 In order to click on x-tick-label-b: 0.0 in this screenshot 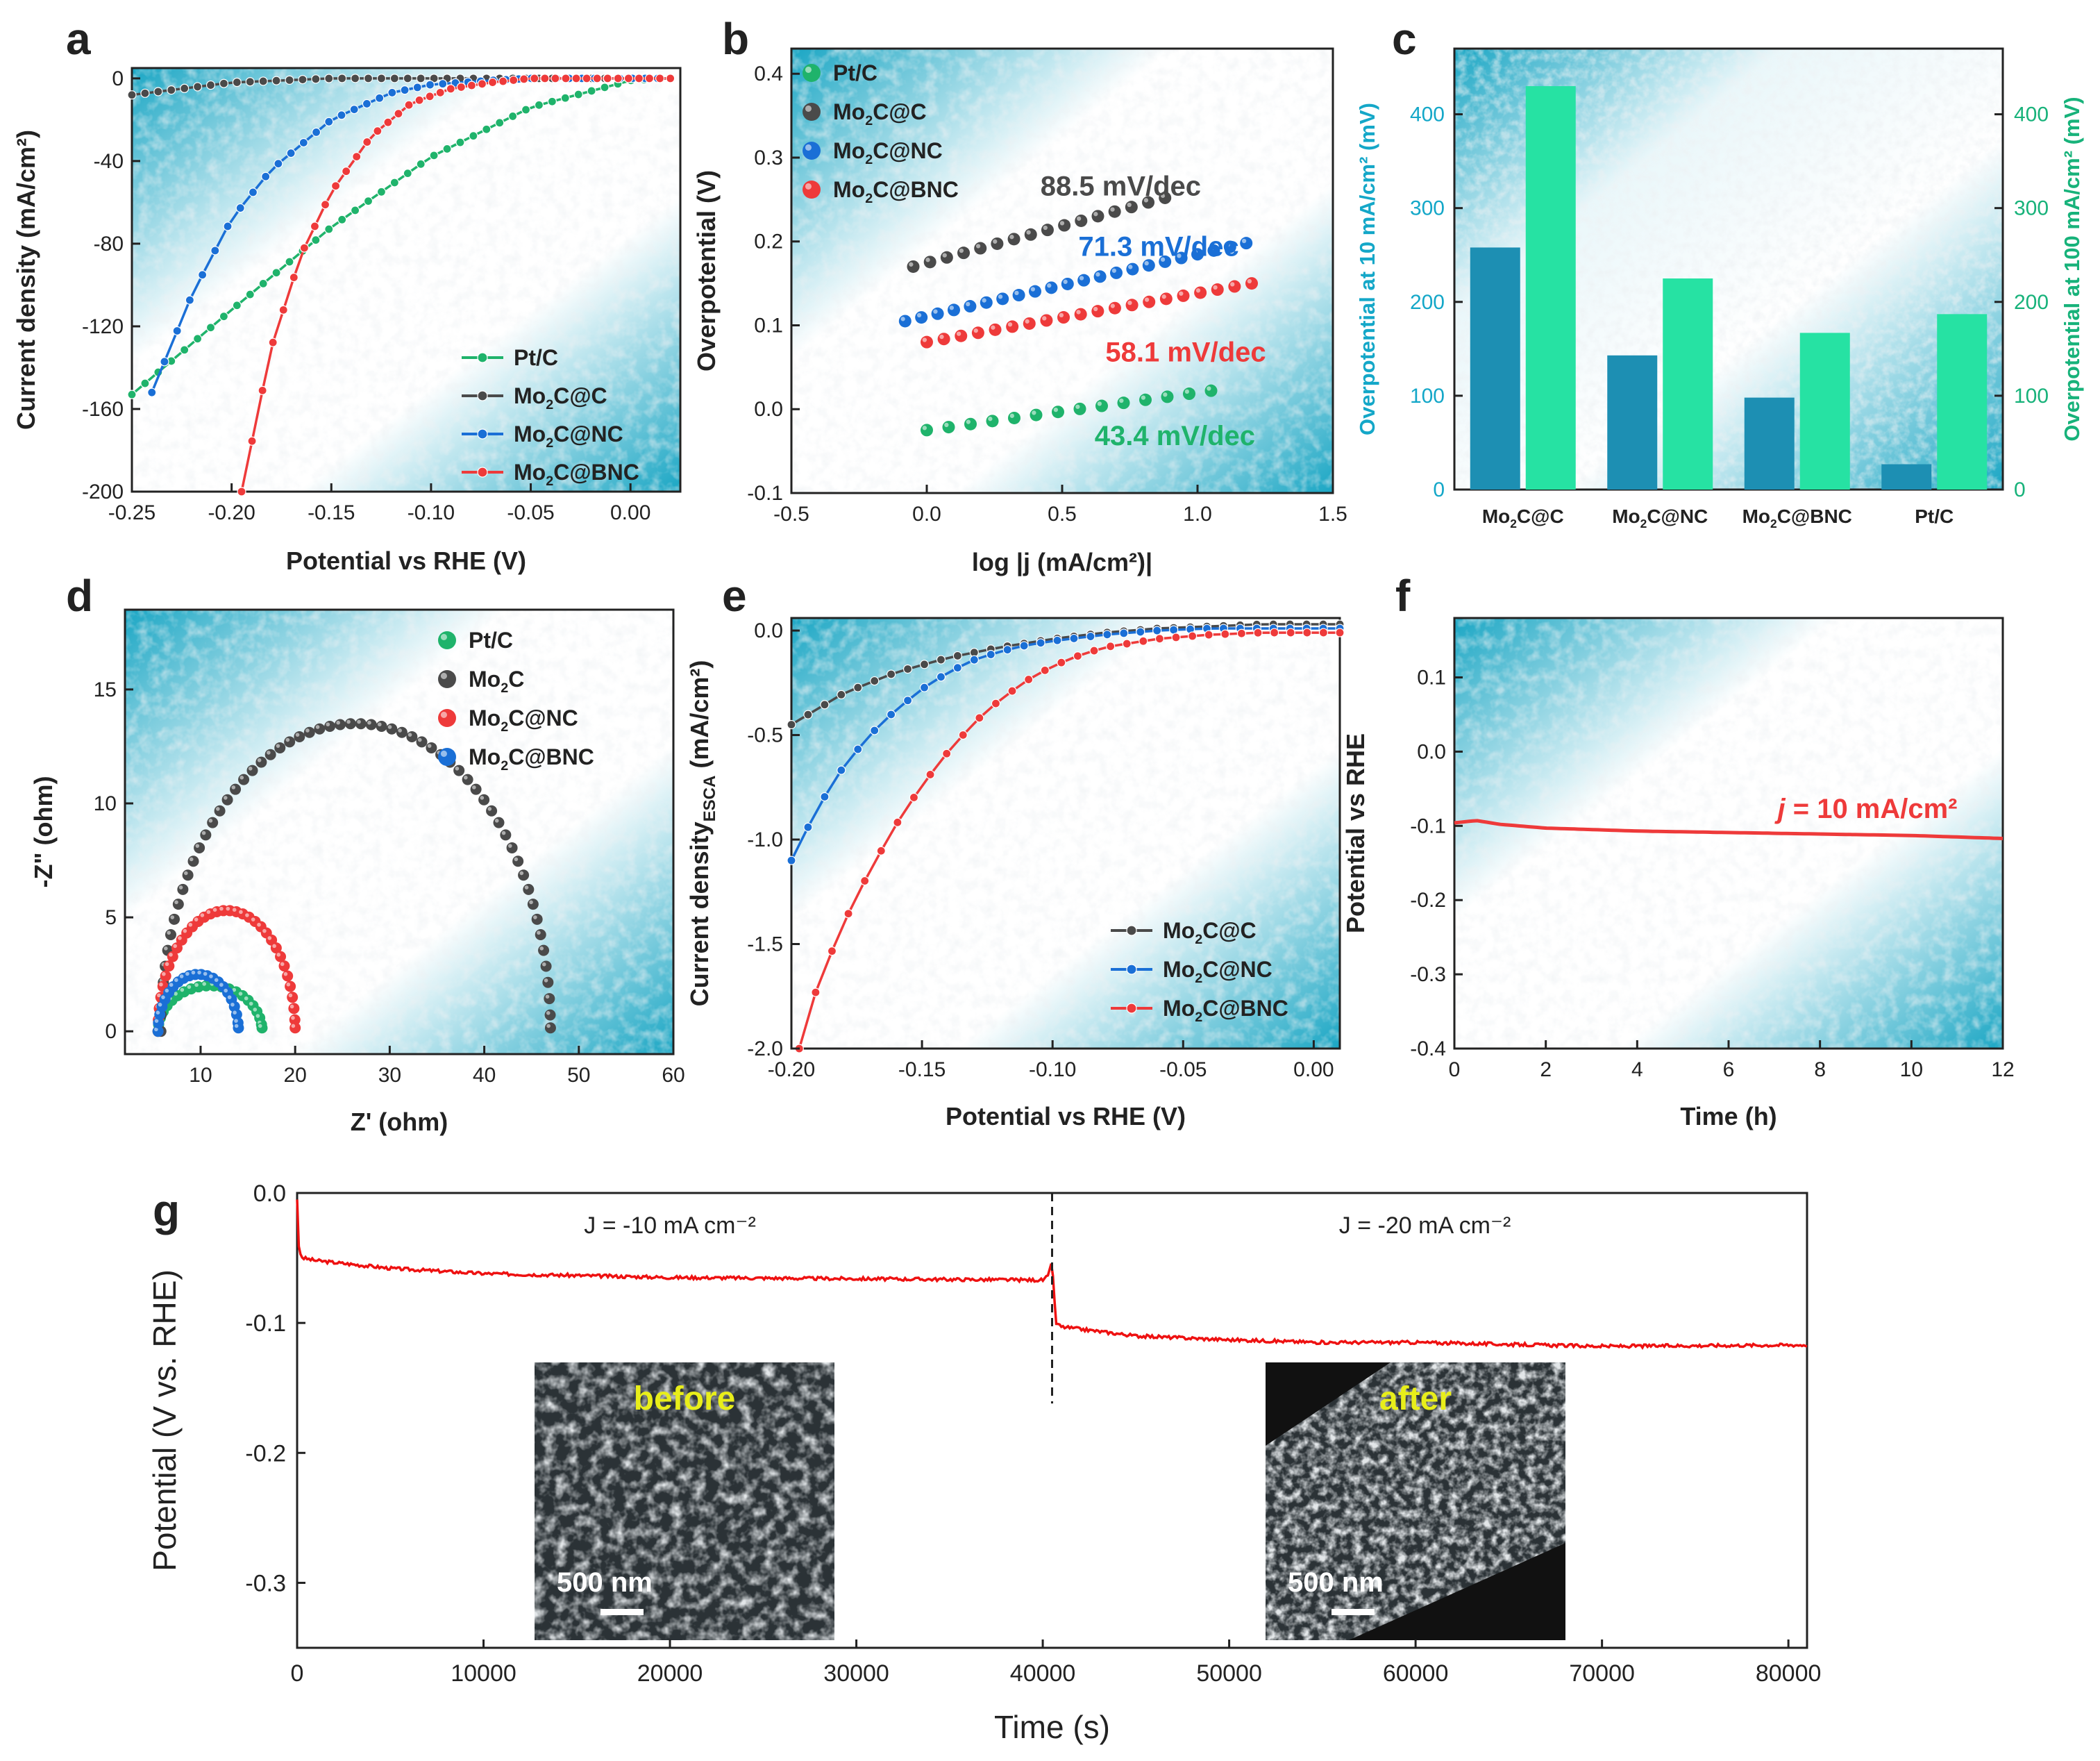, I will do `click(926, 514)`.